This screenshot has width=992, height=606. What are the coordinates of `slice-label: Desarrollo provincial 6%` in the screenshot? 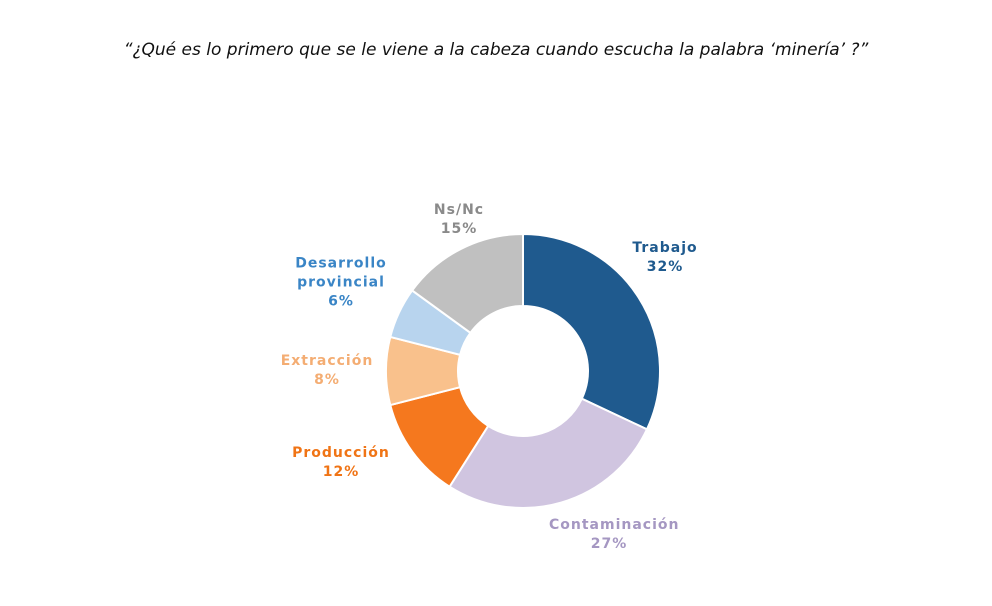 It's located at (341, 283).